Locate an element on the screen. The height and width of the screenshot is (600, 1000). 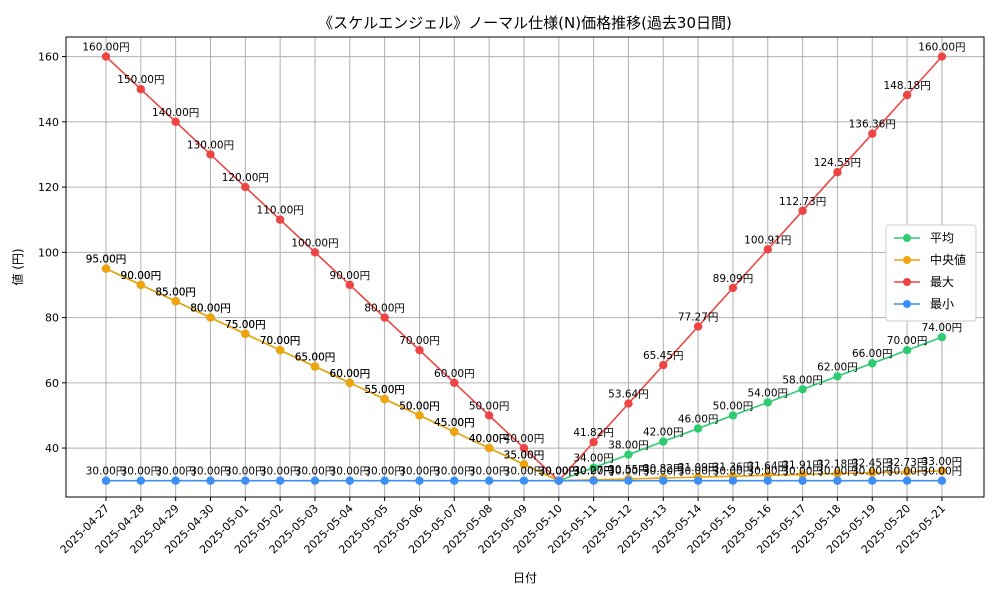
y-axis-label: 値 (円) is located at coordinates (17, 266).